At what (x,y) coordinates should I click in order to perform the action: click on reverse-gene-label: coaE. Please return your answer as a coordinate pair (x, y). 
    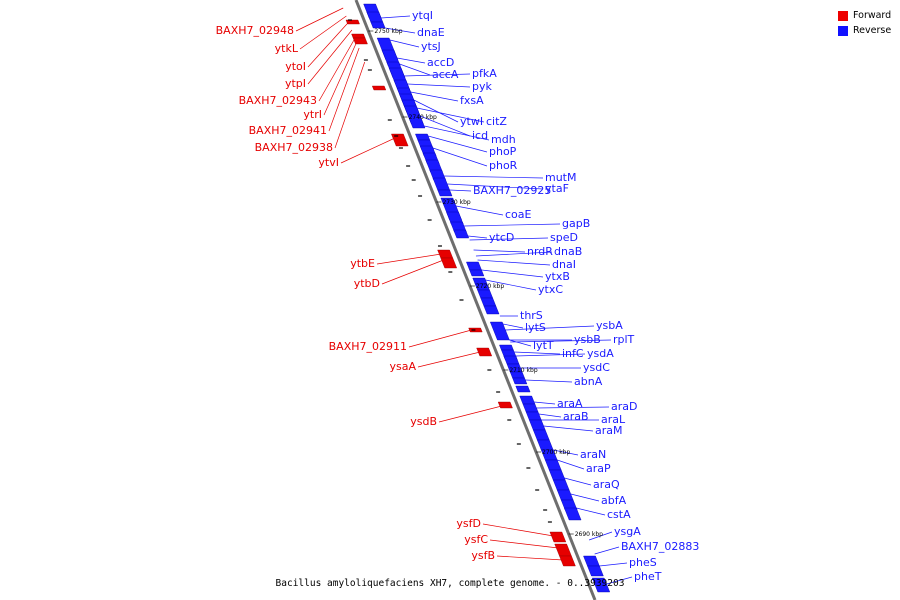
    Looking at the image, I should click on (518, 214).